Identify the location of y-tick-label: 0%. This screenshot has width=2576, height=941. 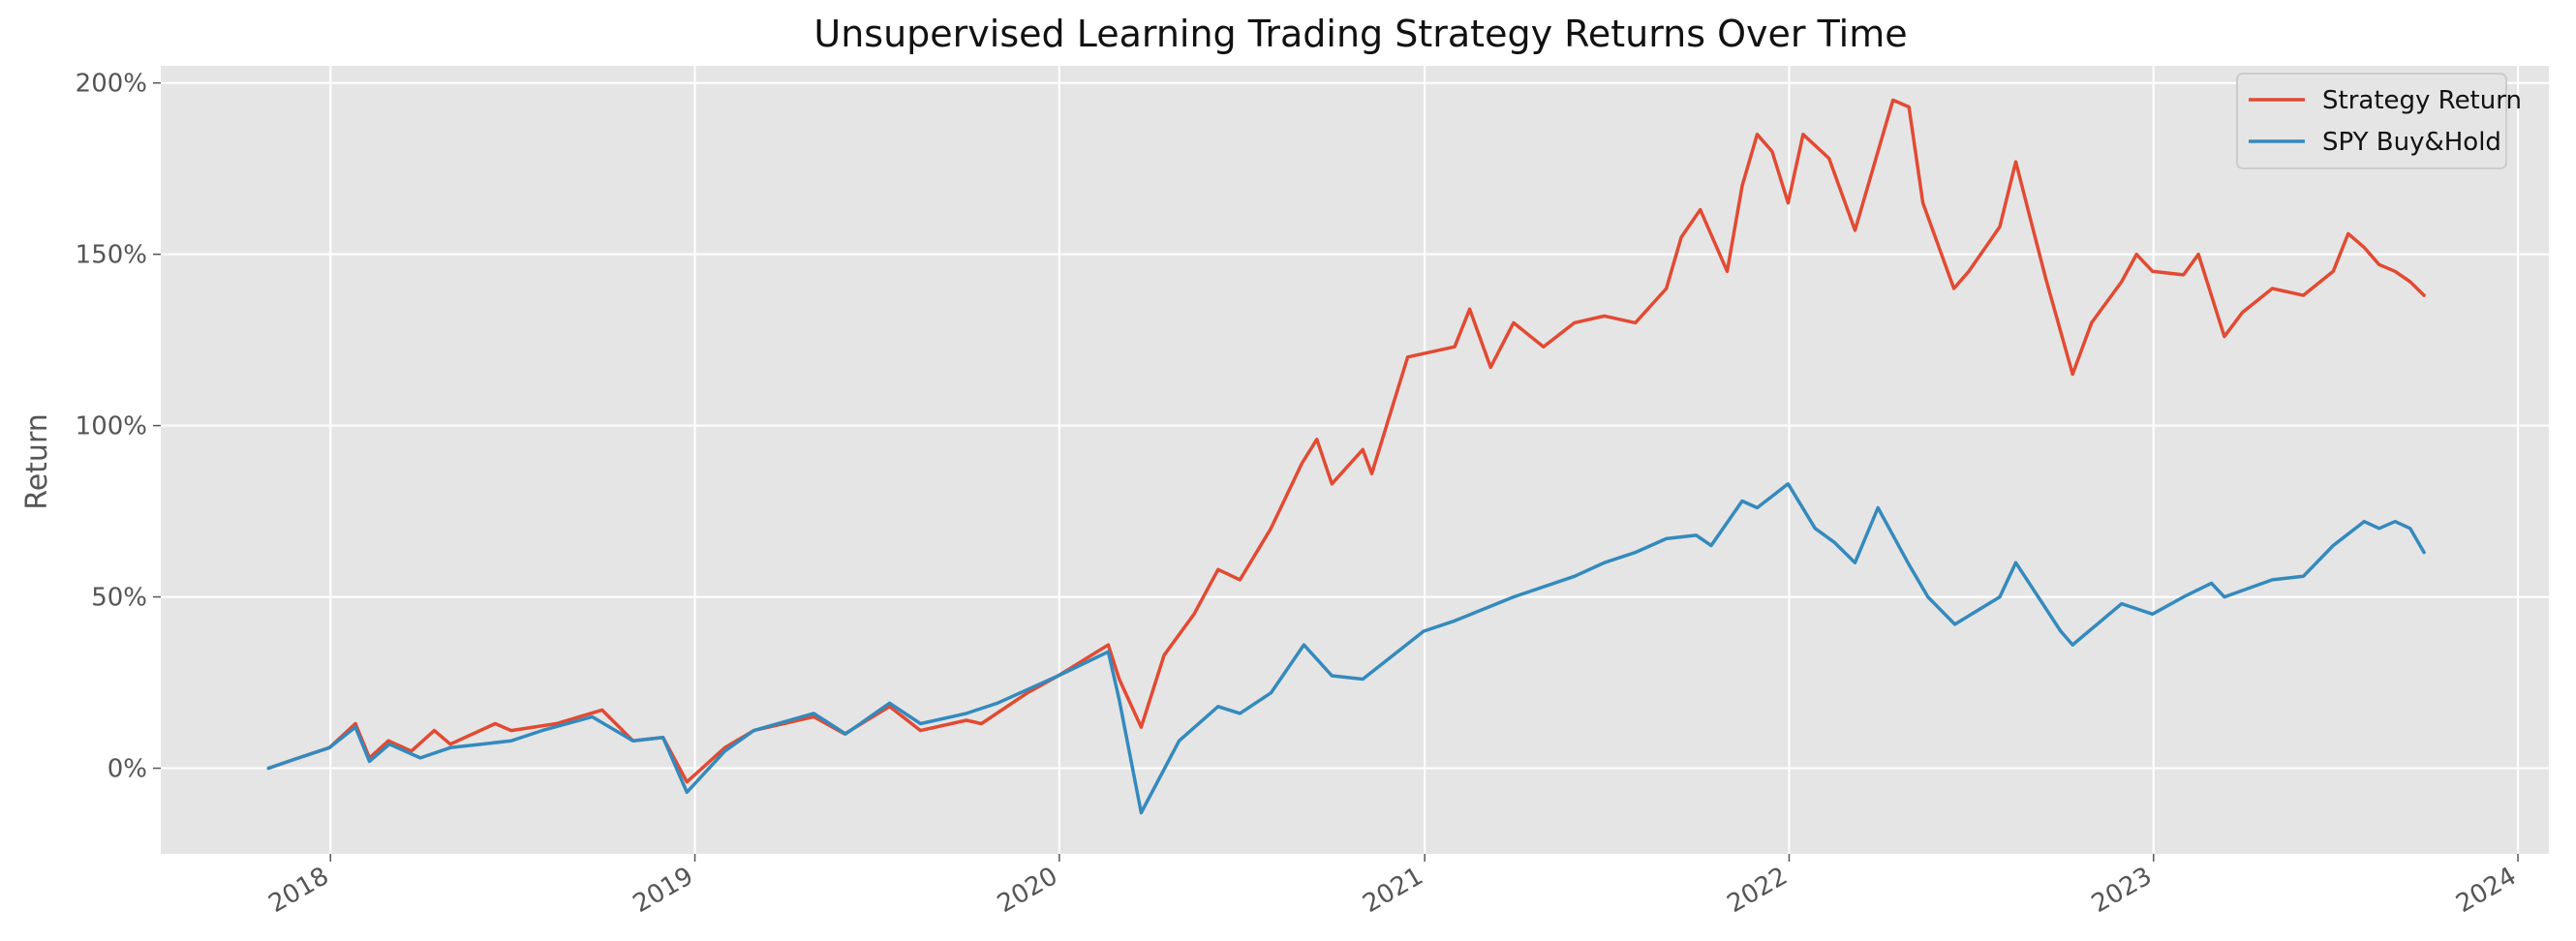
(127, 770).